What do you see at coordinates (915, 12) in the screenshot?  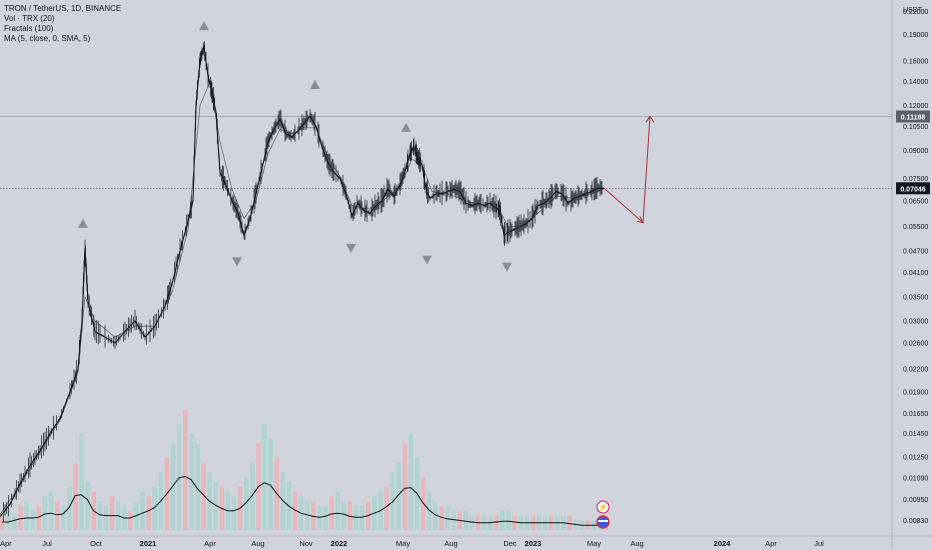 I see `y-tick-label: 0.22000` at bounding box center [915, 12].